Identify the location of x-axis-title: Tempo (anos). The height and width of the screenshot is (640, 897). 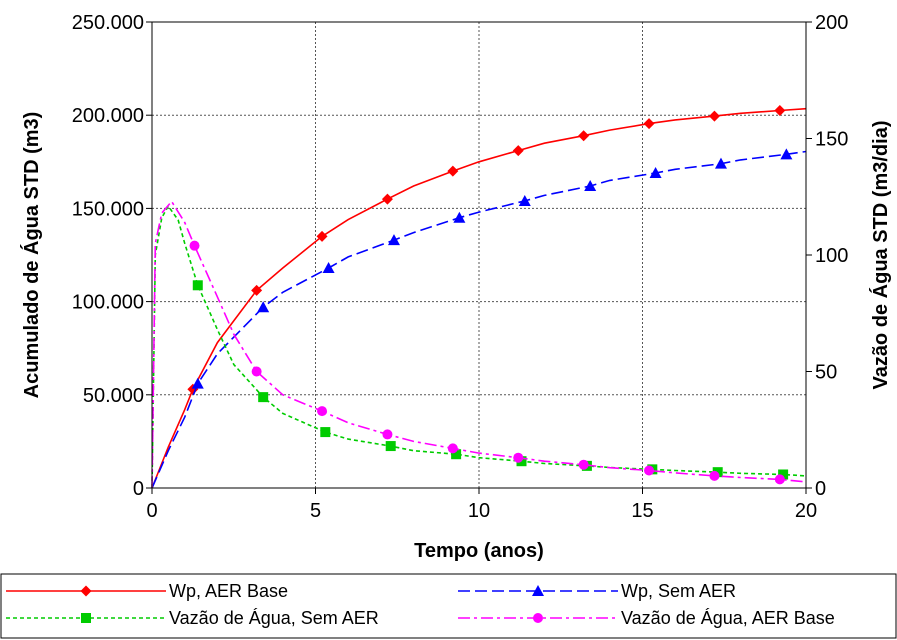
(479, 551).